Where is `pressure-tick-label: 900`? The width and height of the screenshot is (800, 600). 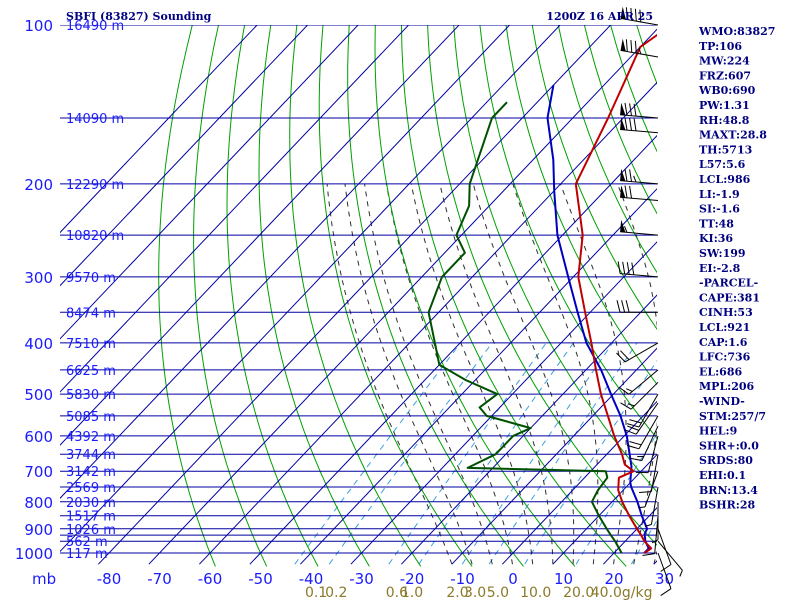
pressure-tick-label: 900 is located at coordinates (38, 530).